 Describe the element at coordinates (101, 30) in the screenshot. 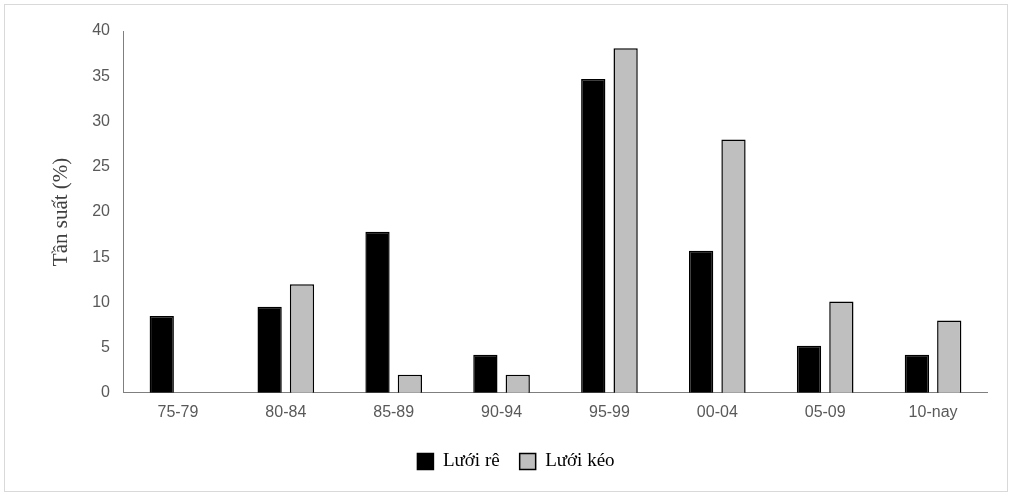

I see `y-tick-label: 40` at that location.